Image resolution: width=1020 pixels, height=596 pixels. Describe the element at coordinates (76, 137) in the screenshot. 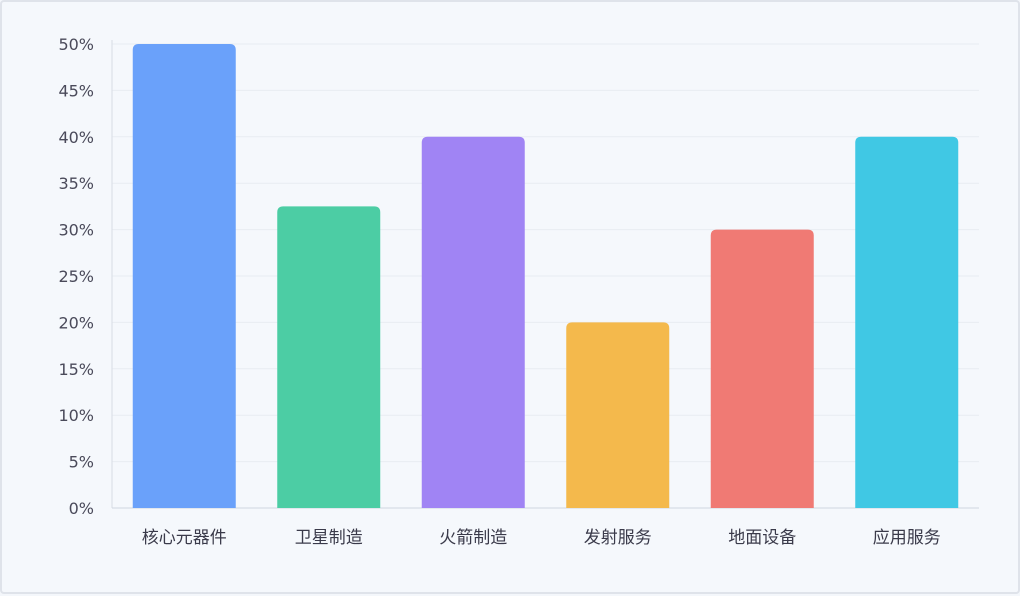

I see `y-tick-label: 40%` at that location.